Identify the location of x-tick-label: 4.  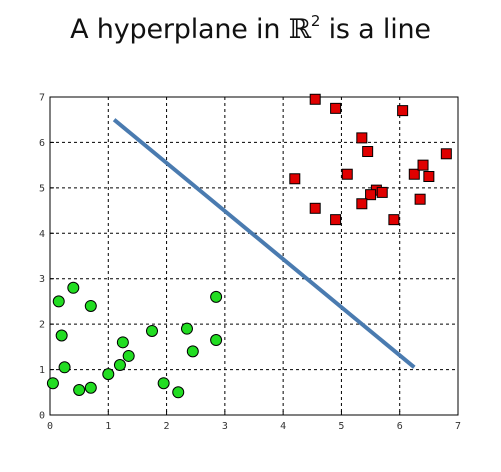
(283, 426).